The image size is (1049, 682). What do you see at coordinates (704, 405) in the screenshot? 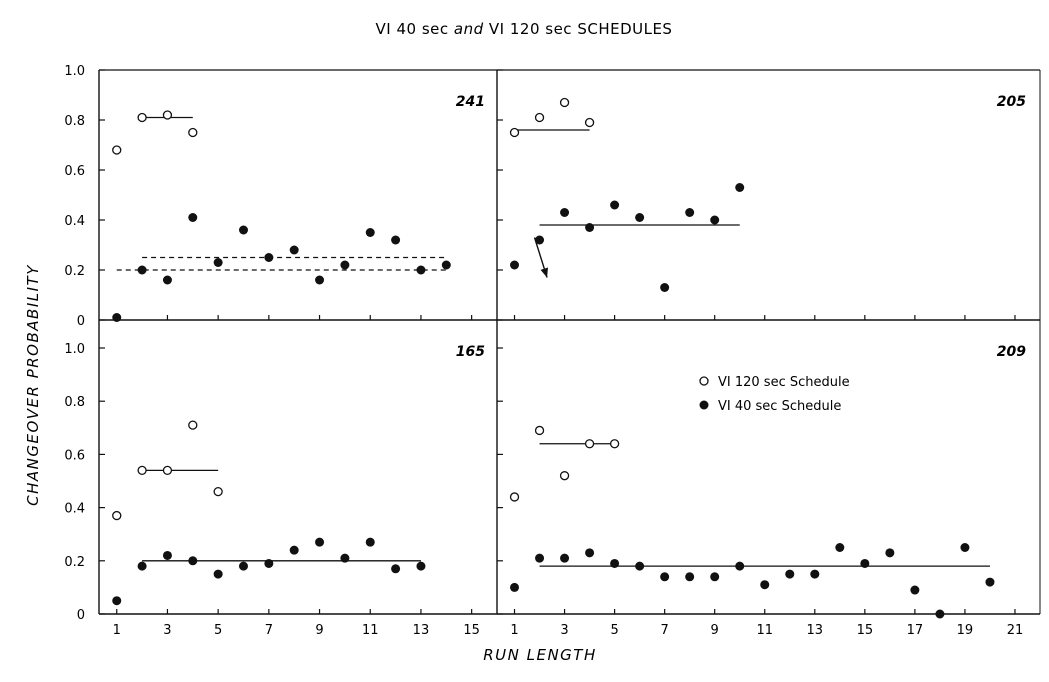
I see `legend-filled-circle-marker` at bounding box center [704, 405].